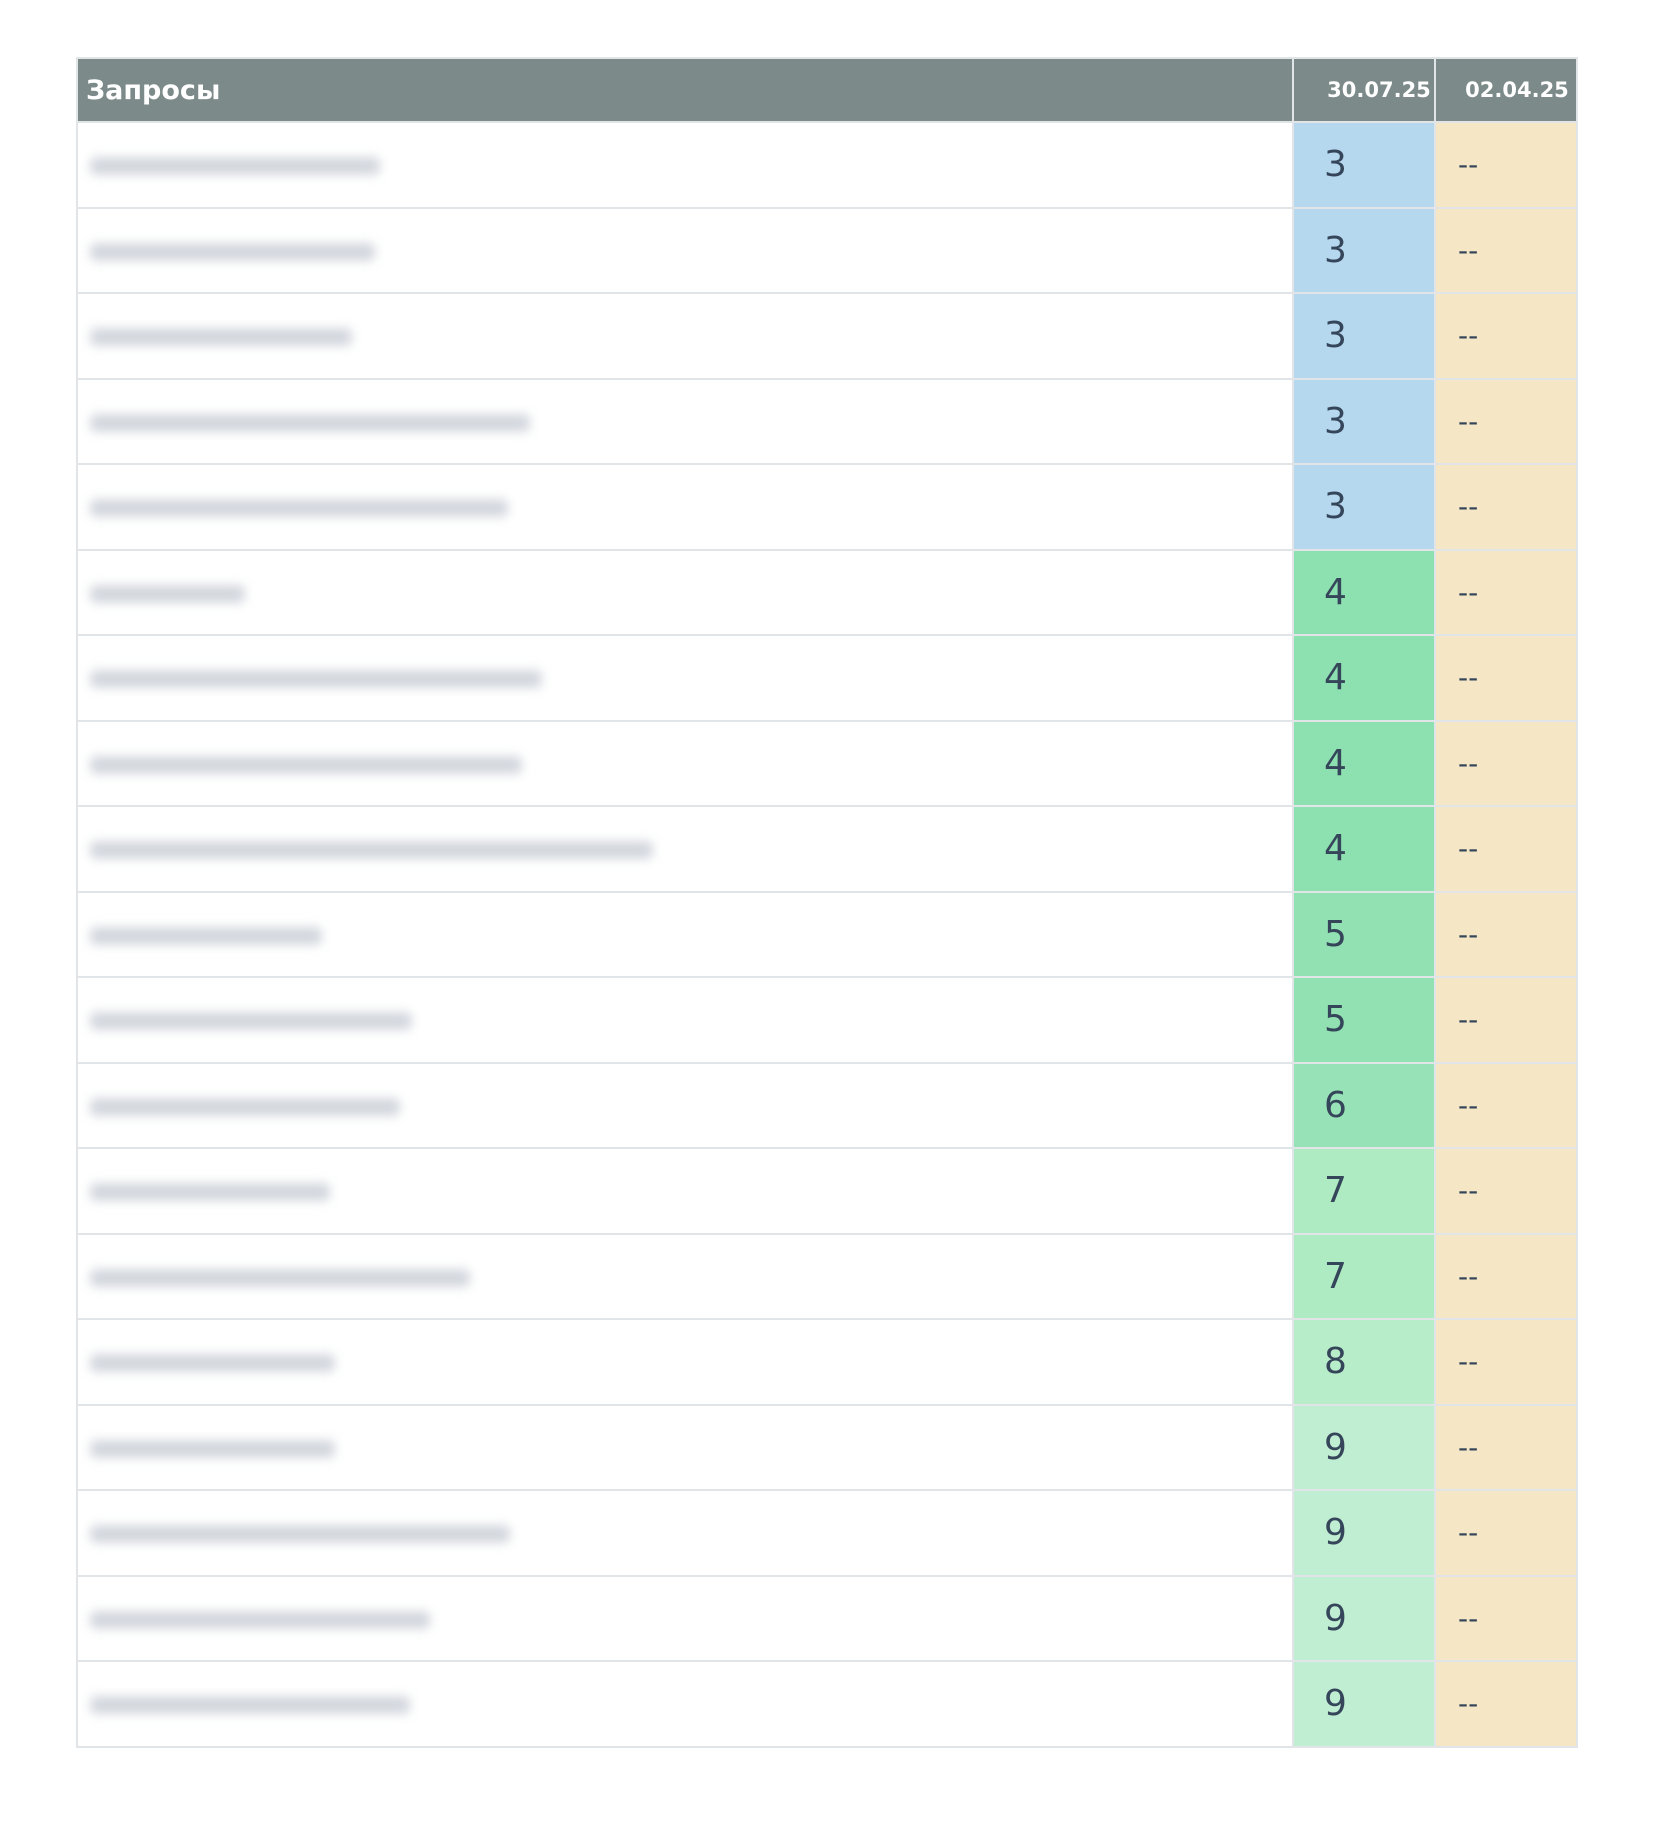 This screenshot has width=1654, height=1823. What do you see at coordinates (1363, 1362) in the screenshot?
I see `position-cell: 8` at bounding box center [1363, 1362].